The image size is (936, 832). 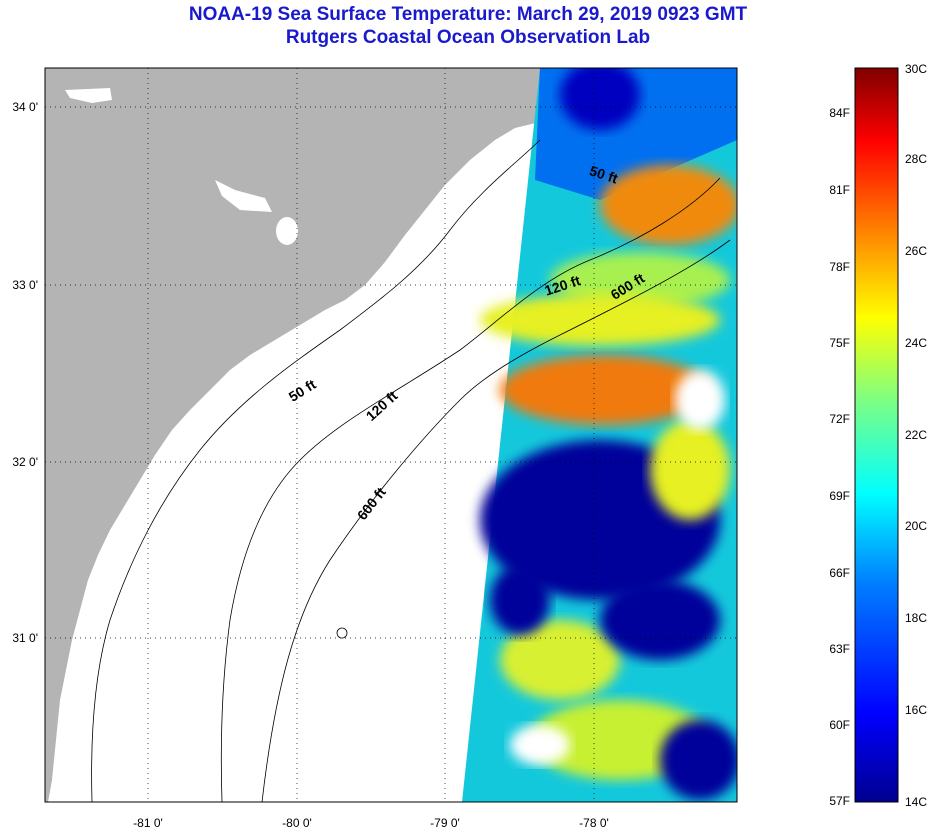 I want to click on colorbar-f-label: 78F, so click(x=839, y=267).